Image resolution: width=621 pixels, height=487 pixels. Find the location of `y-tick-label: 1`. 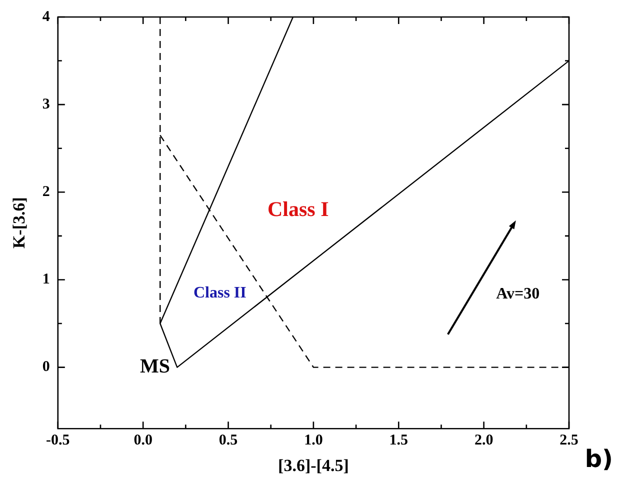

y-tick-label: 1 is located at coordinates (46, 280).